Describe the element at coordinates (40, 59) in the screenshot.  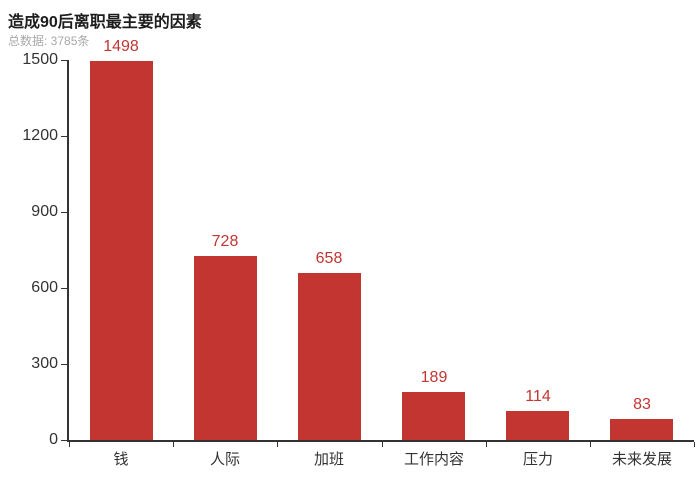
I see `y-tick-label: 1500` at that location.